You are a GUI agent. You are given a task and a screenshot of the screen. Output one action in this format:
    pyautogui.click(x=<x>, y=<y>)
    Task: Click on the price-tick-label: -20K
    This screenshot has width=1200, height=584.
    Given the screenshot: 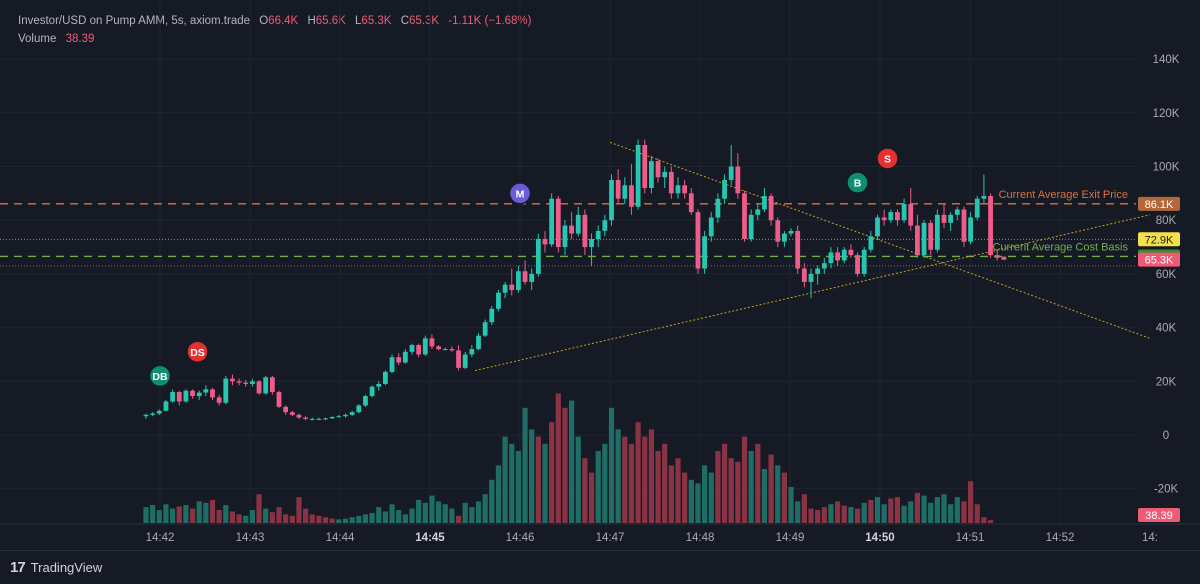 What is the action you would take?
    pyautogui.click(x=1166, y=490)
    